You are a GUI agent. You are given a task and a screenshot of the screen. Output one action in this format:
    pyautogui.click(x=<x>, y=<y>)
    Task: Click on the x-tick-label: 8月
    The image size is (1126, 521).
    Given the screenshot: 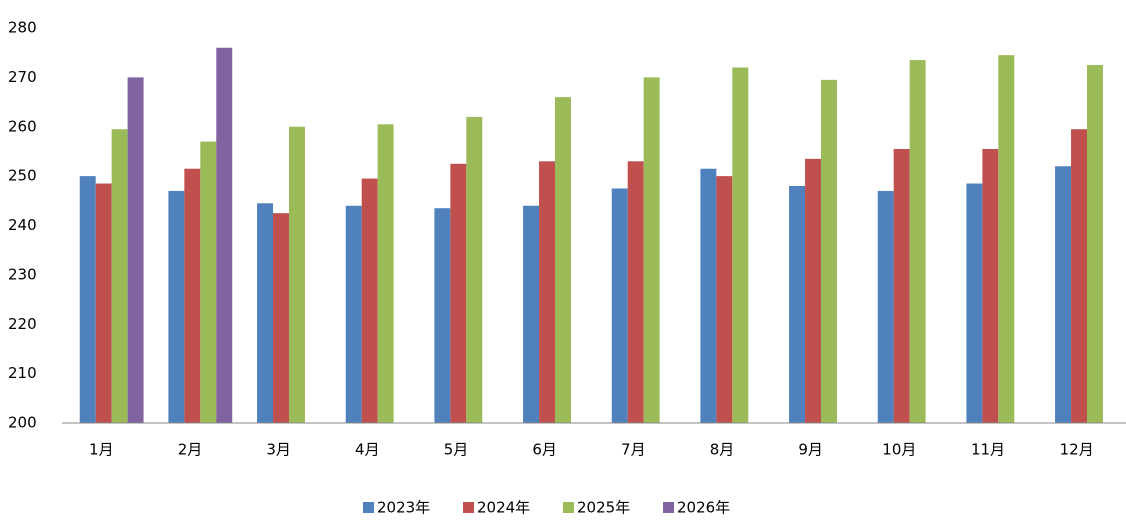 What is the action you would take?
    pyautogui.click(x=722, y=450)
    